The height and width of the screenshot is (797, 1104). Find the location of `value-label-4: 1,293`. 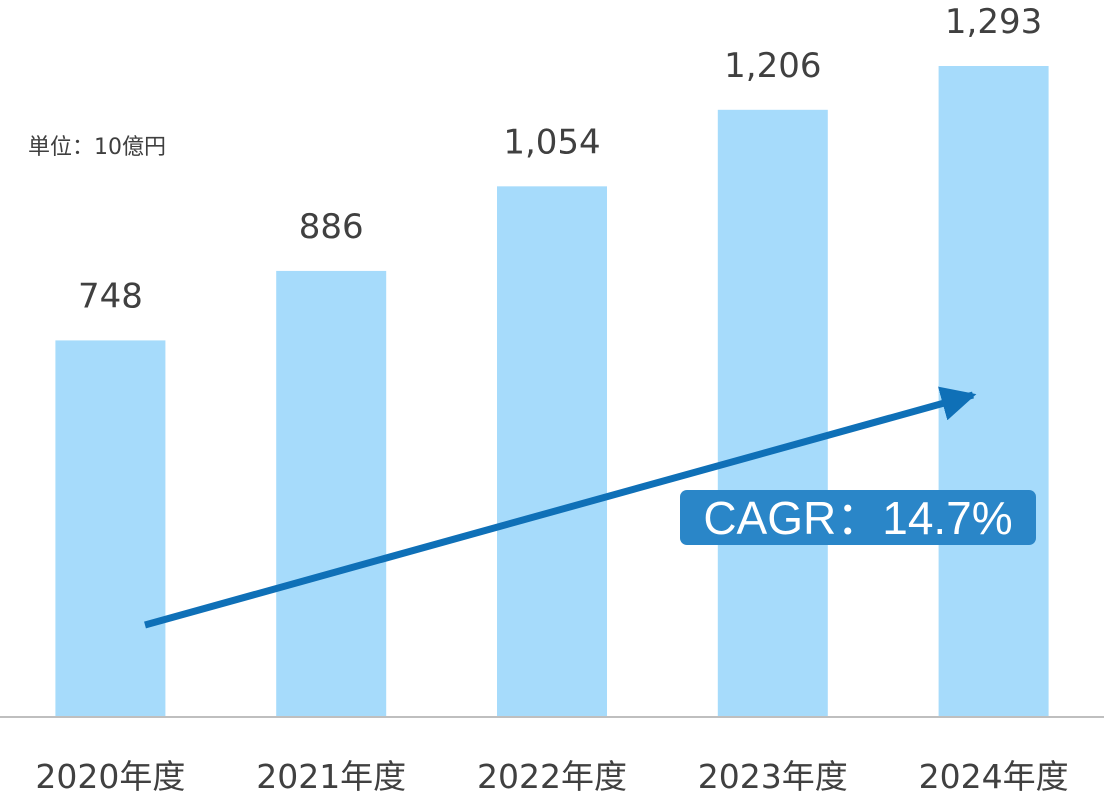

value-label-4: 1,293 is located at coordinates (993, 22).